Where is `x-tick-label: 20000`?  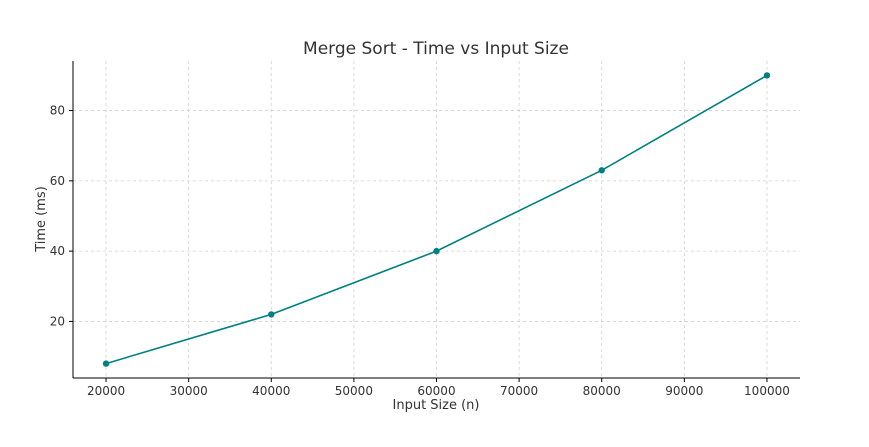
x-tick-label: 20000 is located at coordinates (106, 391).